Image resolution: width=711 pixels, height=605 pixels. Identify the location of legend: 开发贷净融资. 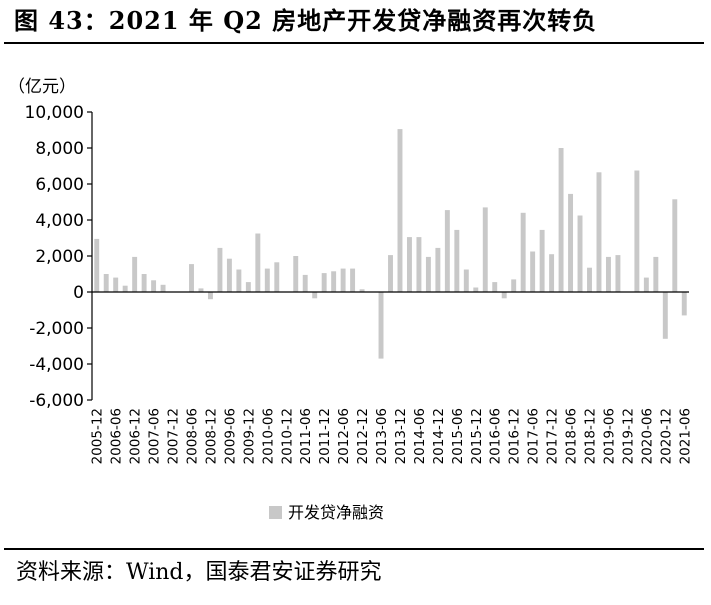
(326, 512).